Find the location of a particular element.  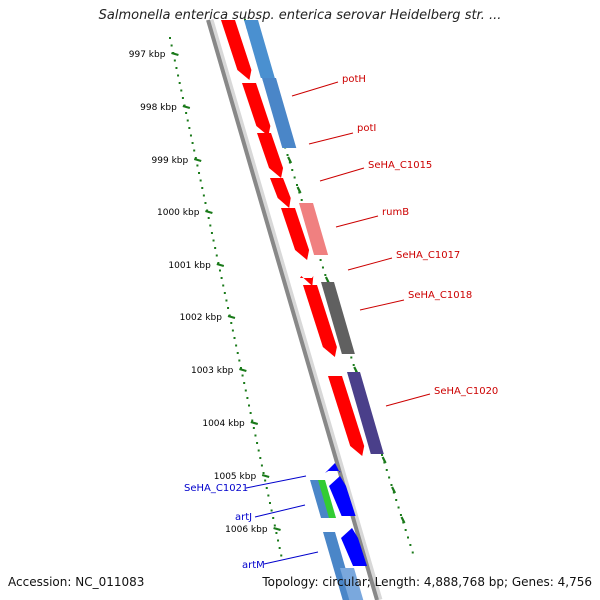

ruler-tick-label: 1001 kbp is located at coordinates (189, 266).